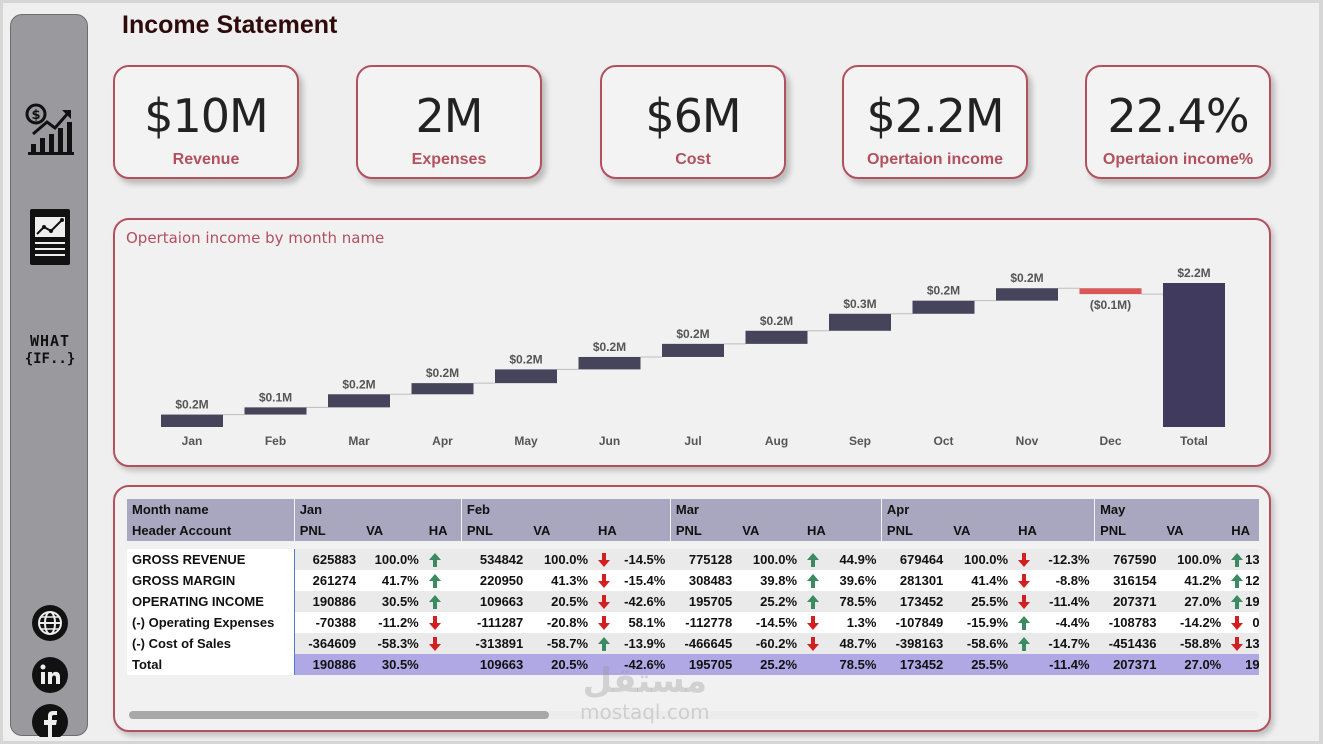  Describe the element at coordinates (770, 643) in the screenshot. I see `va-cell: -60.2%` at that location.